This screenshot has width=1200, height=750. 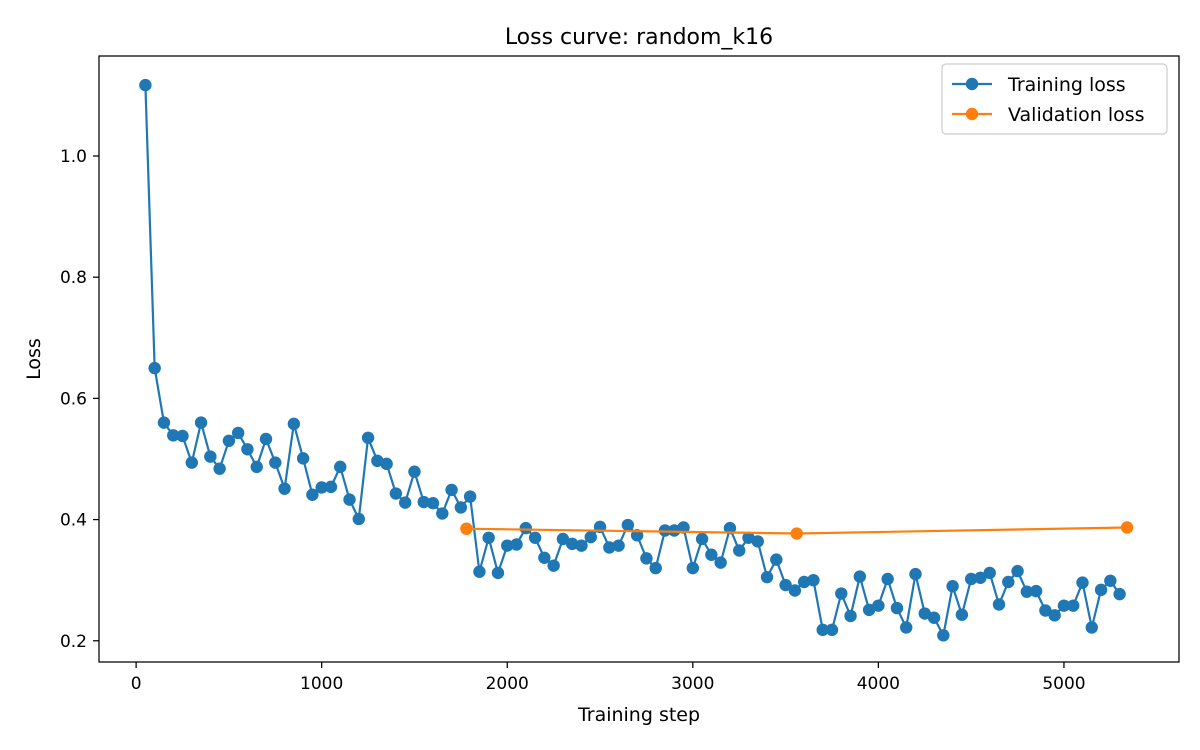 What do you see at coordinates (507, 684) in the screenshot?
I see `x-tick-label: 2000` at bounding box center [507, 684].